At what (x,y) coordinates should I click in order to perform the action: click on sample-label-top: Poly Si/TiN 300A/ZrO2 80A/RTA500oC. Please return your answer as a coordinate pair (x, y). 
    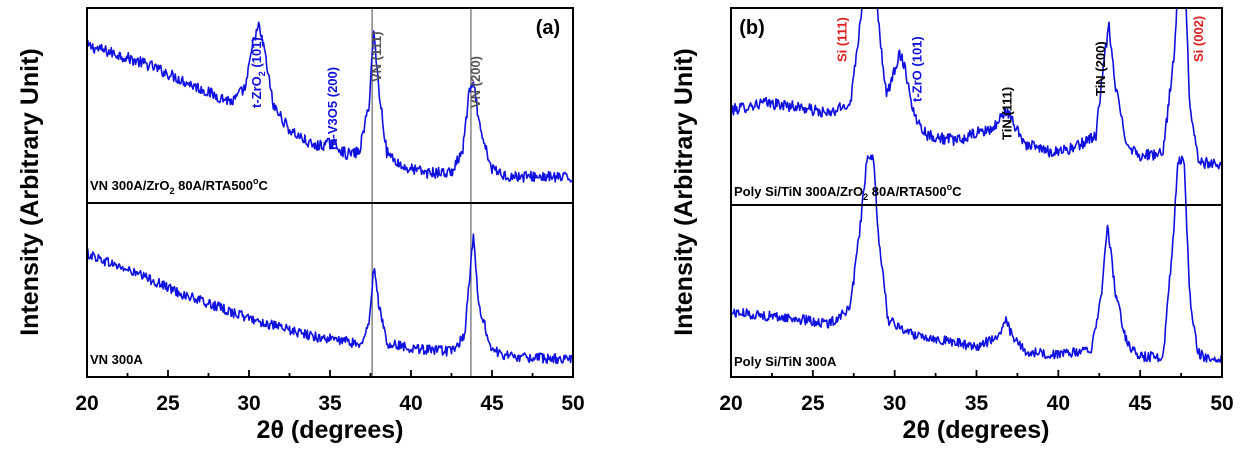
    Looking at the image, I should click on (848, 192).